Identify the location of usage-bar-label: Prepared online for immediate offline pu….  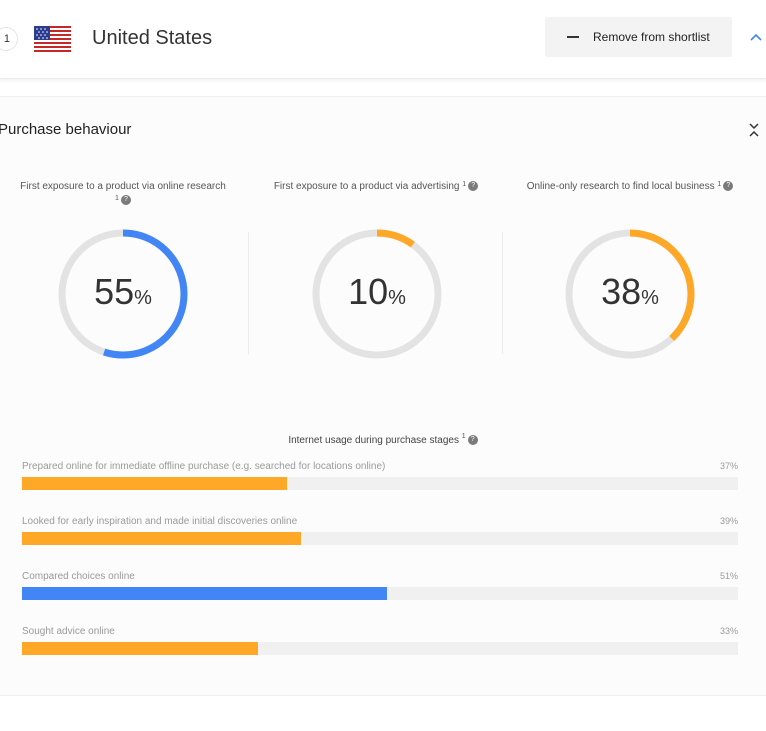
(204, 466).